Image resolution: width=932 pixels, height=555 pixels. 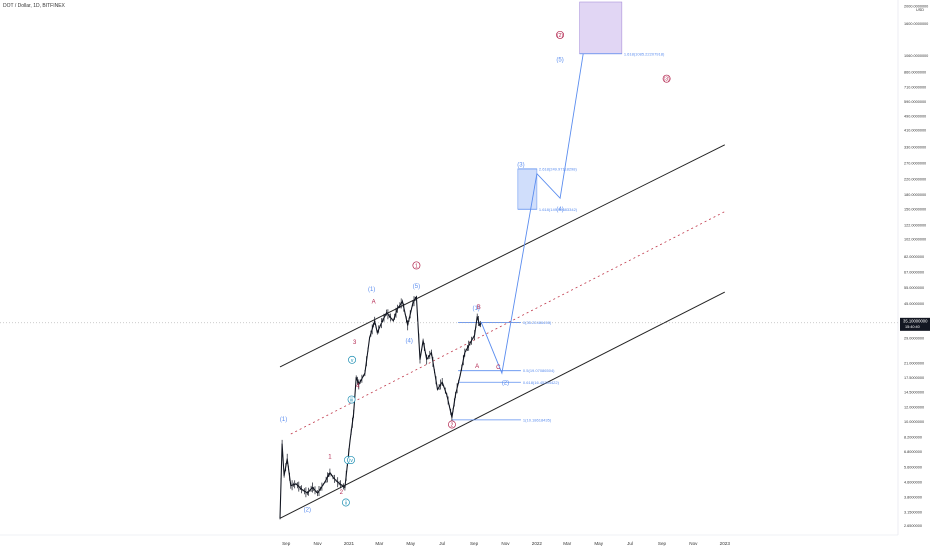 I want to click on price-tick-label: 590.0000000, so click(x=915, y=102).